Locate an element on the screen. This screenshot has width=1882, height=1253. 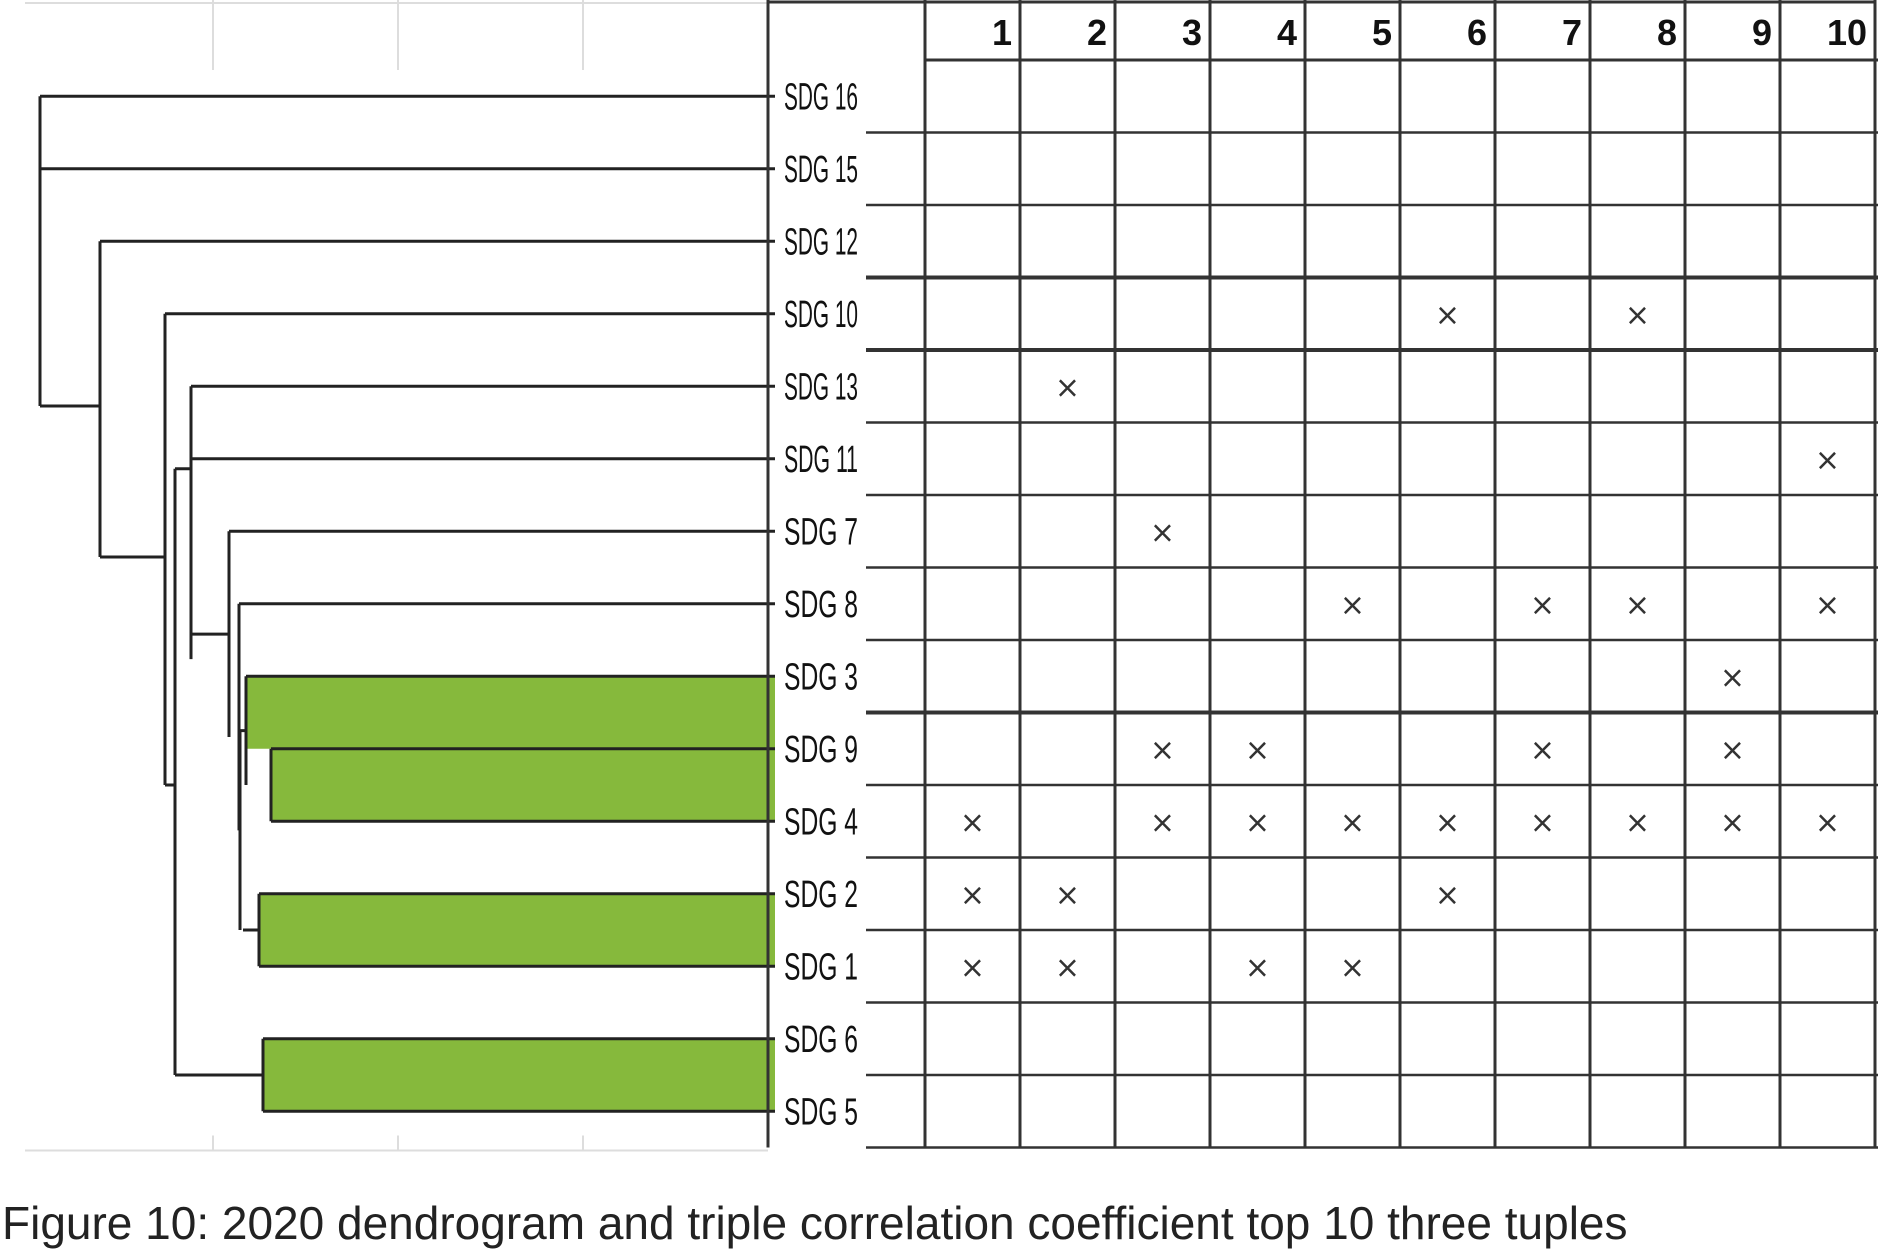
mark-sdg4-col-10: × is located at coordinates (1827, 822).